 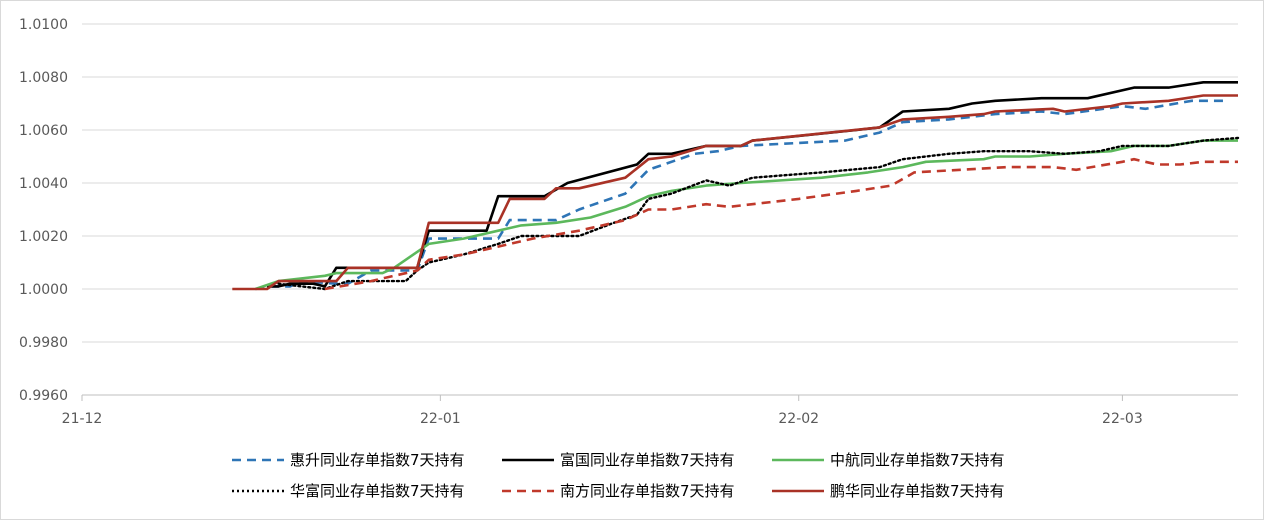 What do you see at coordinates (377, 460) in the screenshot?
I see `legend-label: 惠升同业存单指数7天持有` at bounding box center [377, 460].